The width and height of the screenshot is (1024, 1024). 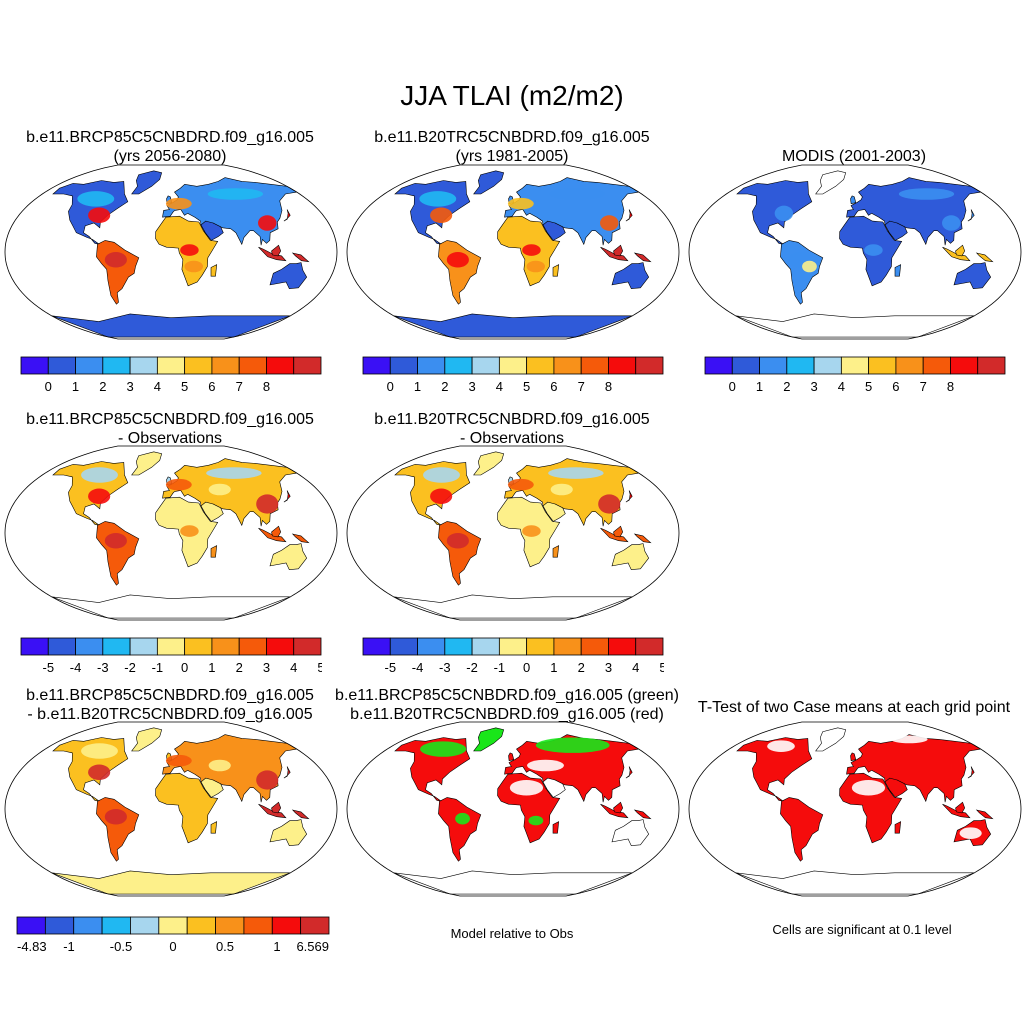 What do you see at coordinates (581, 667) in the screenshot?
I see `colorbar-tick-label: 2` at bounding box center [581, 667].